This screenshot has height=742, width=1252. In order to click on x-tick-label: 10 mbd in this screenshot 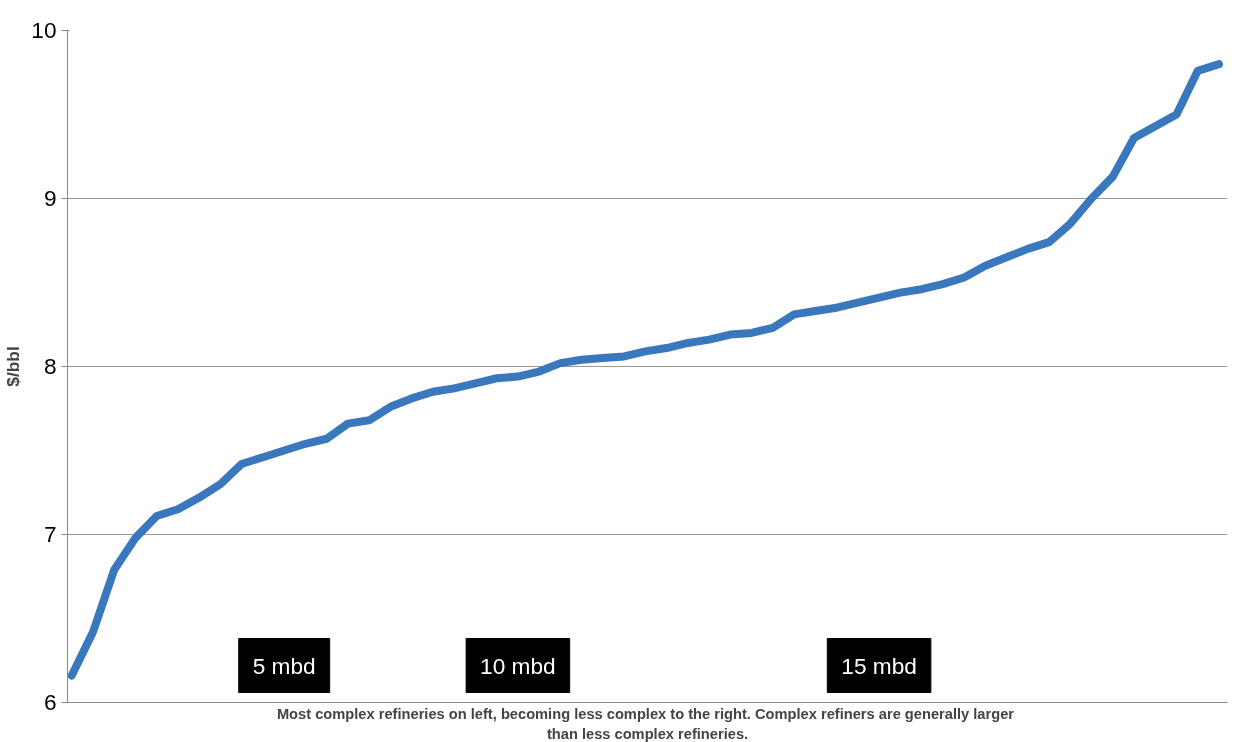, I will do `click(518, 665)`.